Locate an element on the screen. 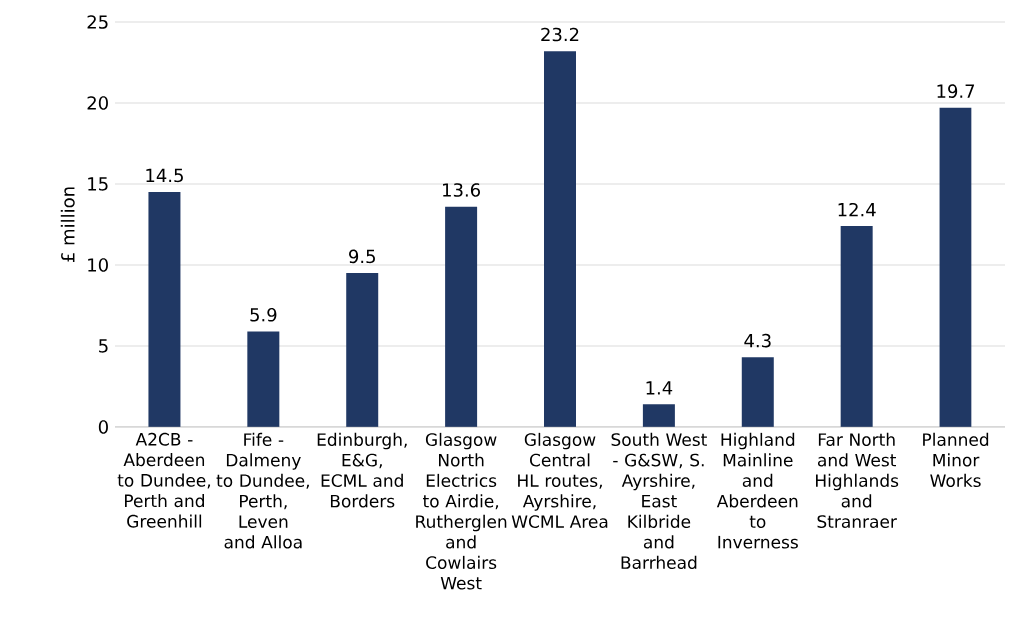 The image size is (1009, 629). y-axis-title: £ million is located at coordinates (67, 224).